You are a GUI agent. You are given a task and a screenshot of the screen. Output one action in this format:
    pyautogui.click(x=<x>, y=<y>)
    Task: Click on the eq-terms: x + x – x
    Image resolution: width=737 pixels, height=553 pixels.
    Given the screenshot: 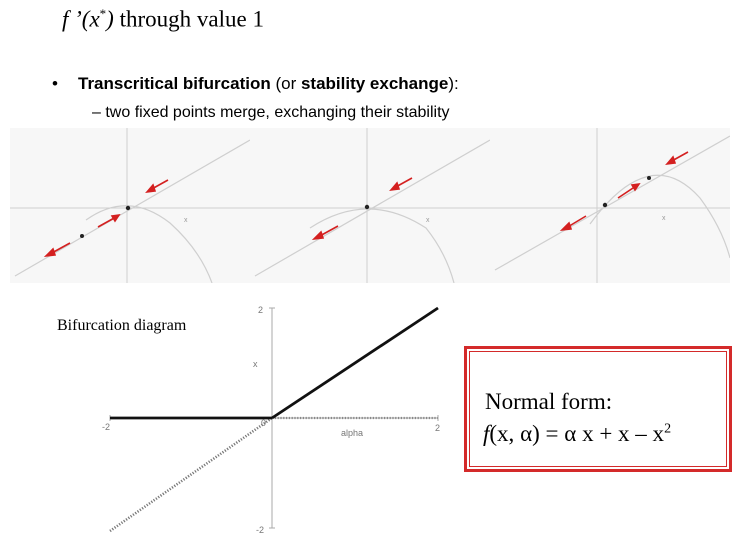 What is the action you would take?
    pyautogui.click(x=620, y=433)
    